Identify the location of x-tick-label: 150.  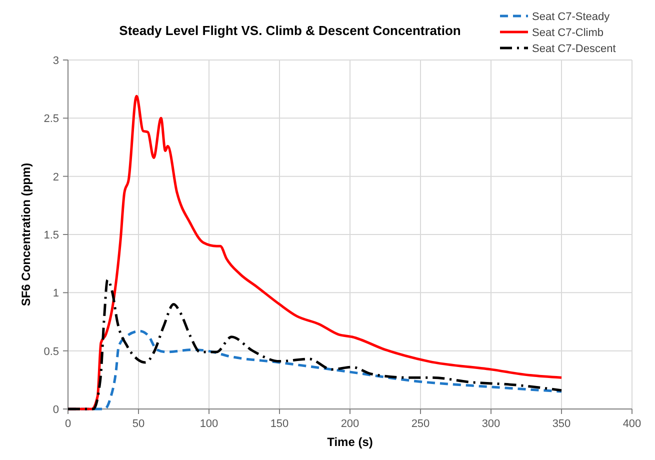
(279, 424).